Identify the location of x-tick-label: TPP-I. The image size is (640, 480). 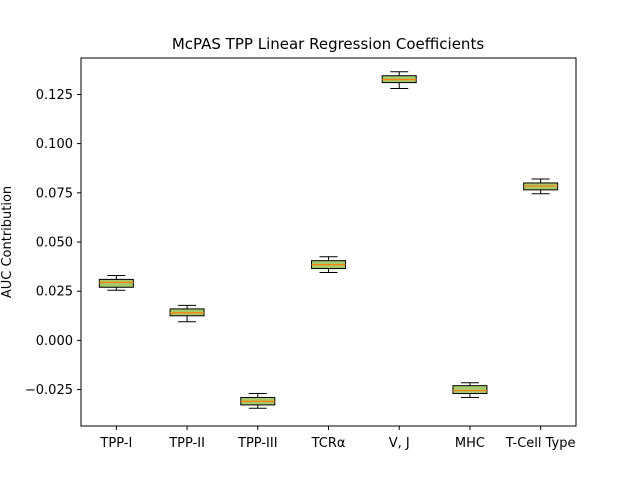
(115, 443).